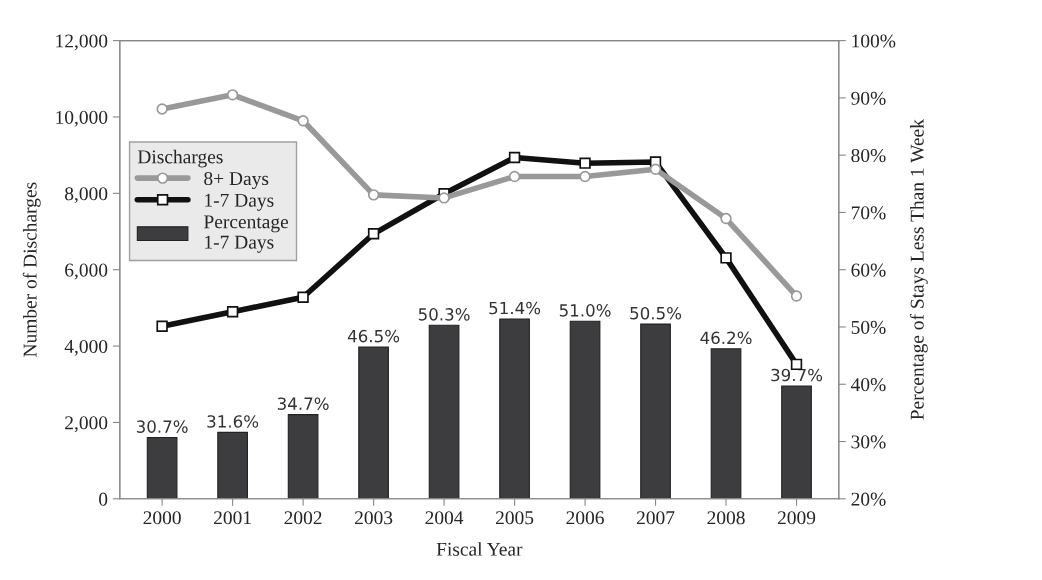 Image resolution: width=1042 pixels, height=580 pixels. I want to click on y2-tick-label: 70%, so click(868, 213).